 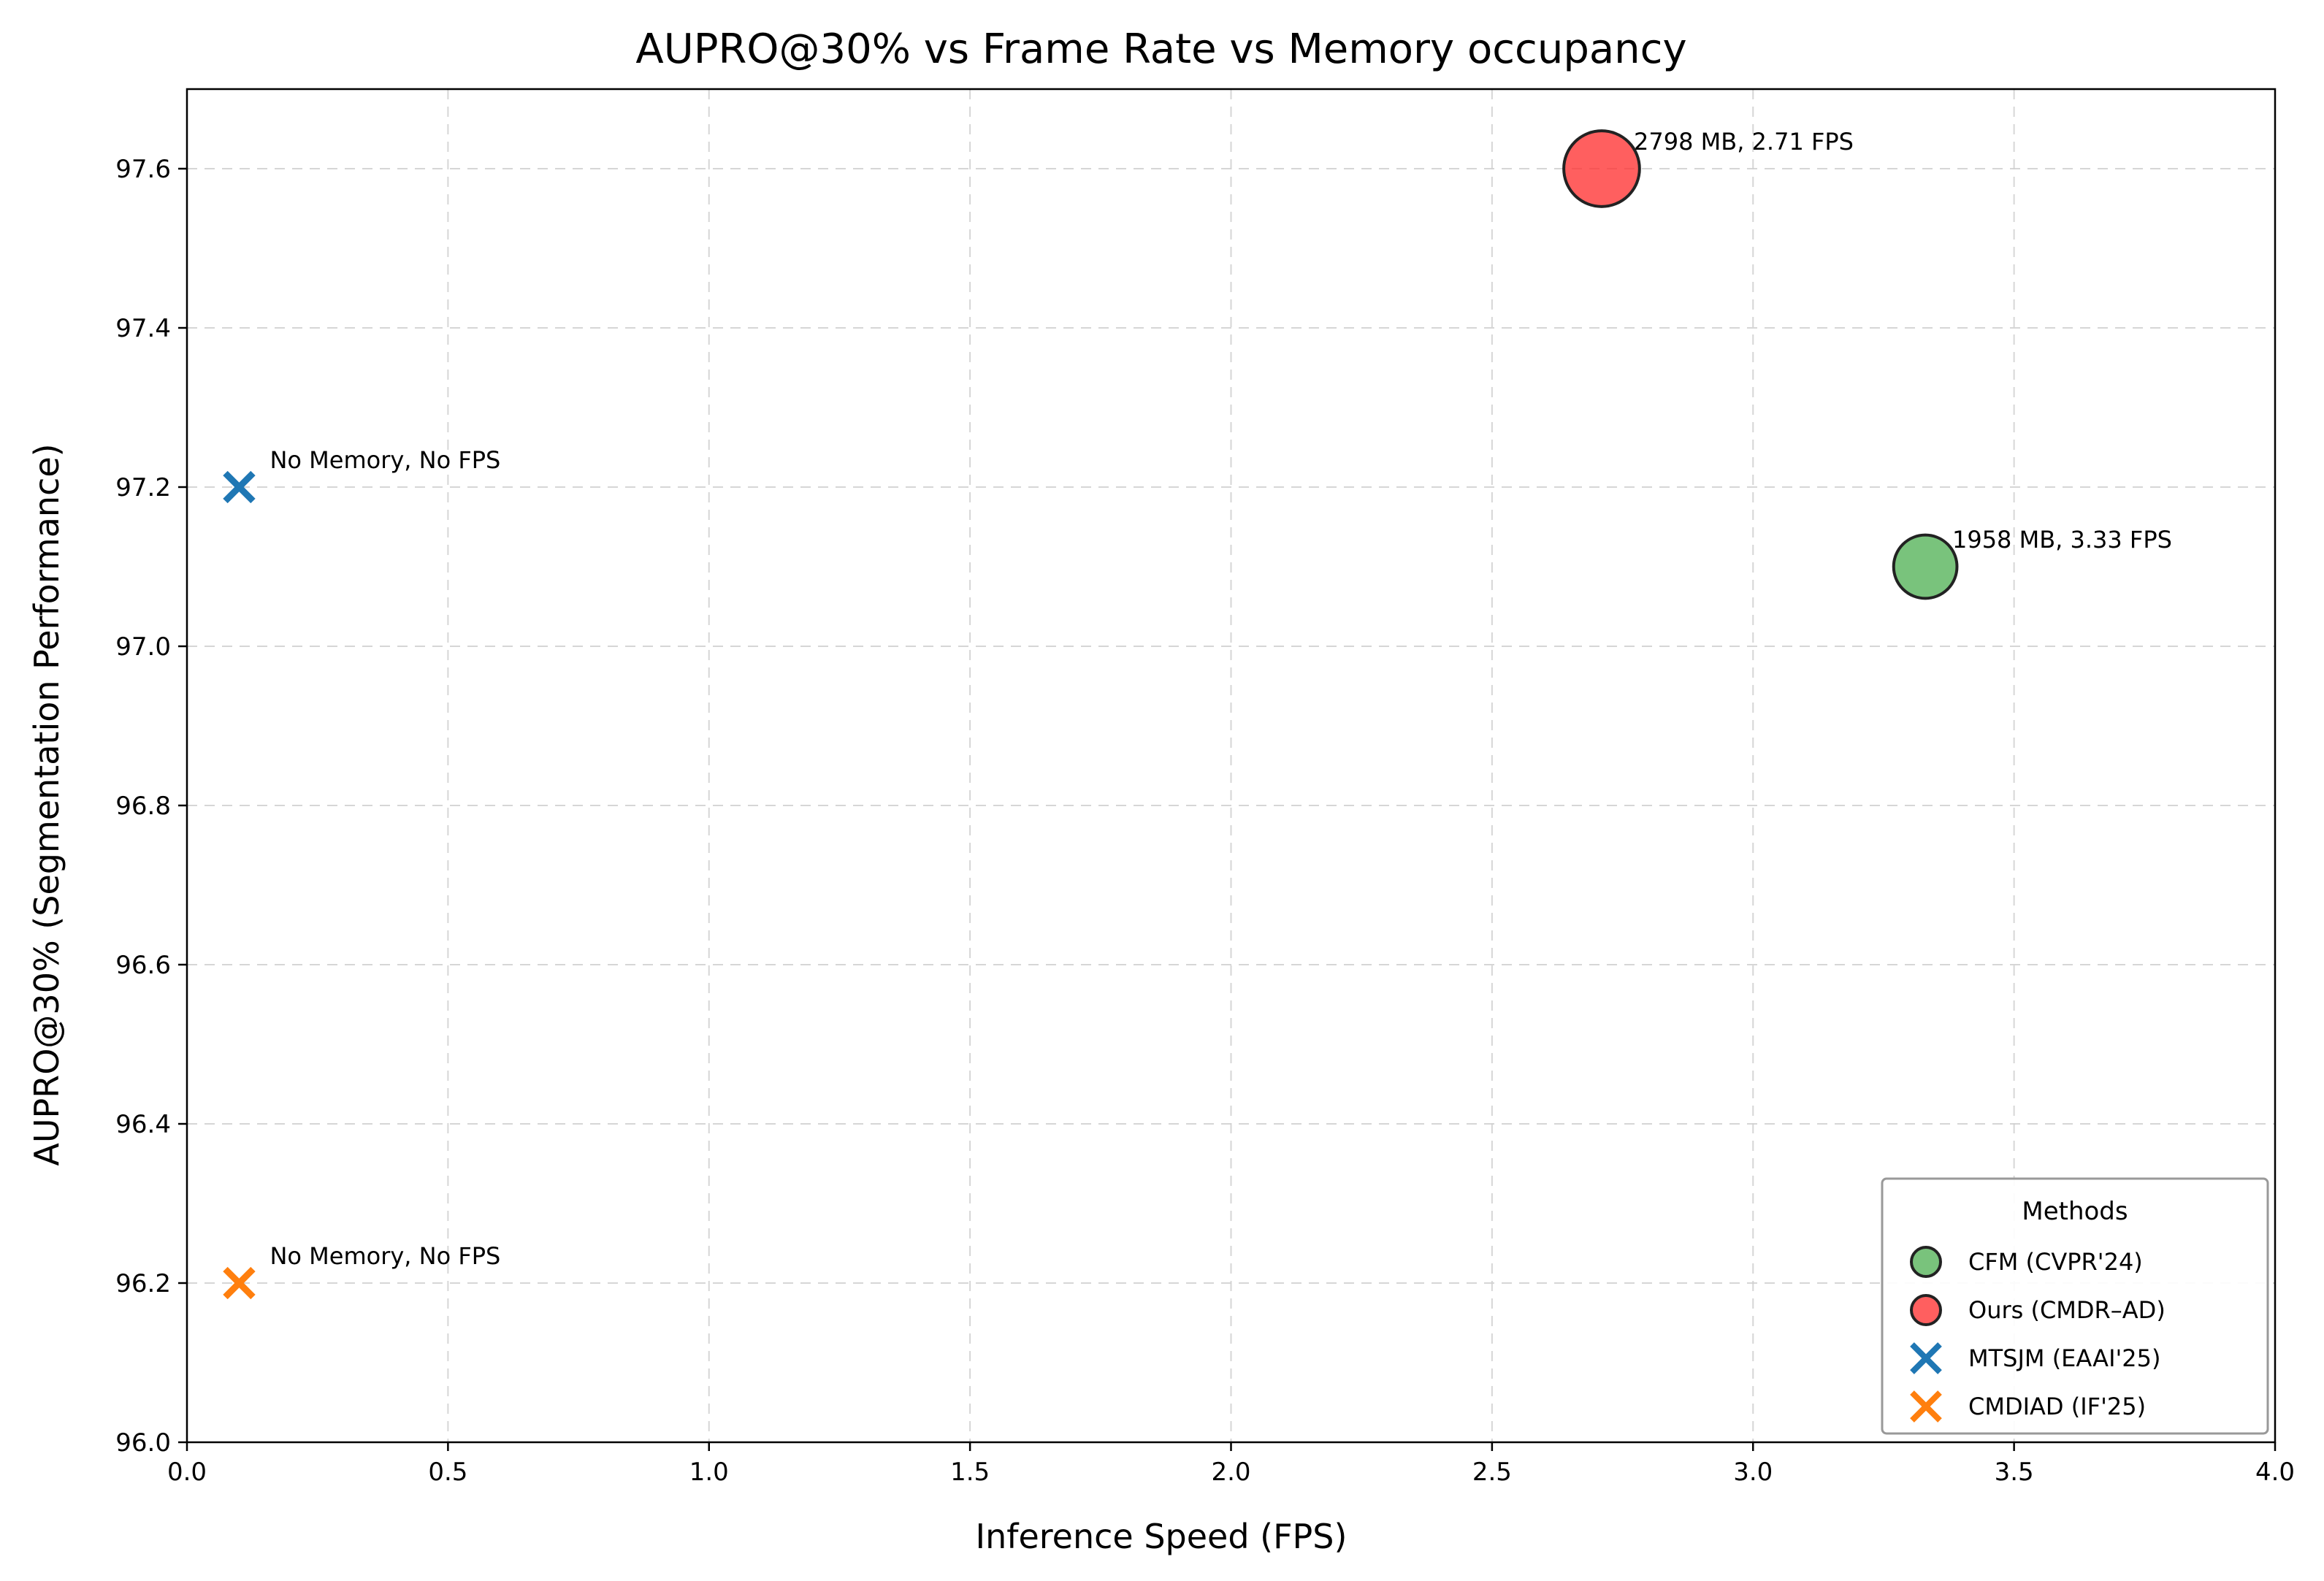 What do you see at coordinates (2014, 1472) in the screenshot?
I see `x-tick-label: 3.5` at bounding box center [2014, 1472].